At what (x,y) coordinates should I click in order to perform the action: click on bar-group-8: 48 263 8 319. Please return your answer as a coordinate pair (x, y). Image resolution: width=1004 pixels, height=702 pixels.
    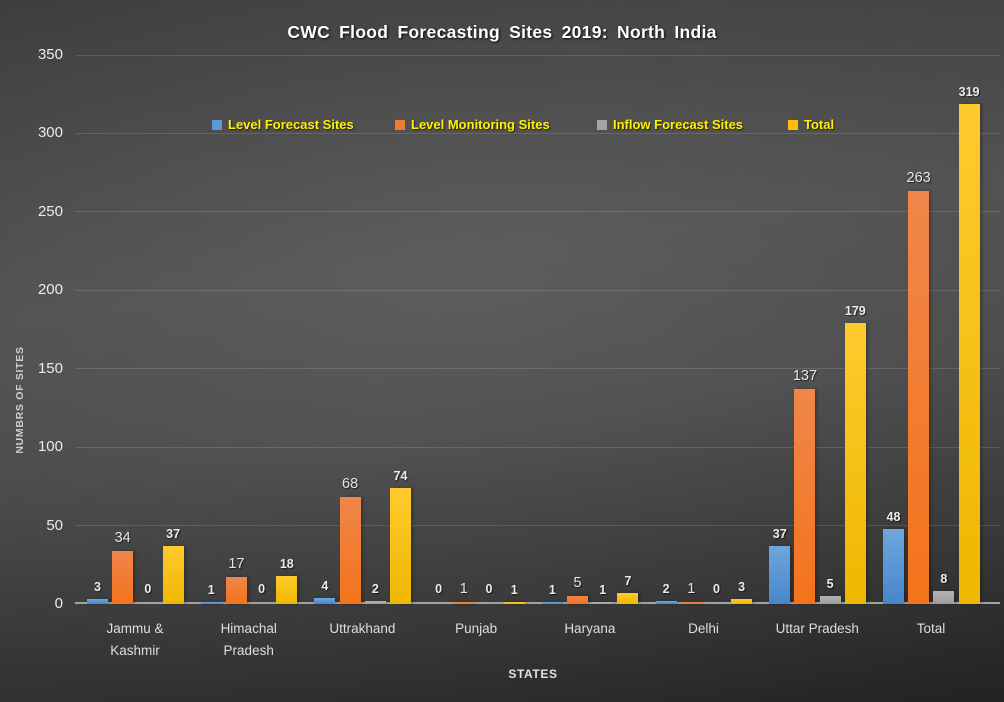
    Looking at the image, I should click on (931, 329).